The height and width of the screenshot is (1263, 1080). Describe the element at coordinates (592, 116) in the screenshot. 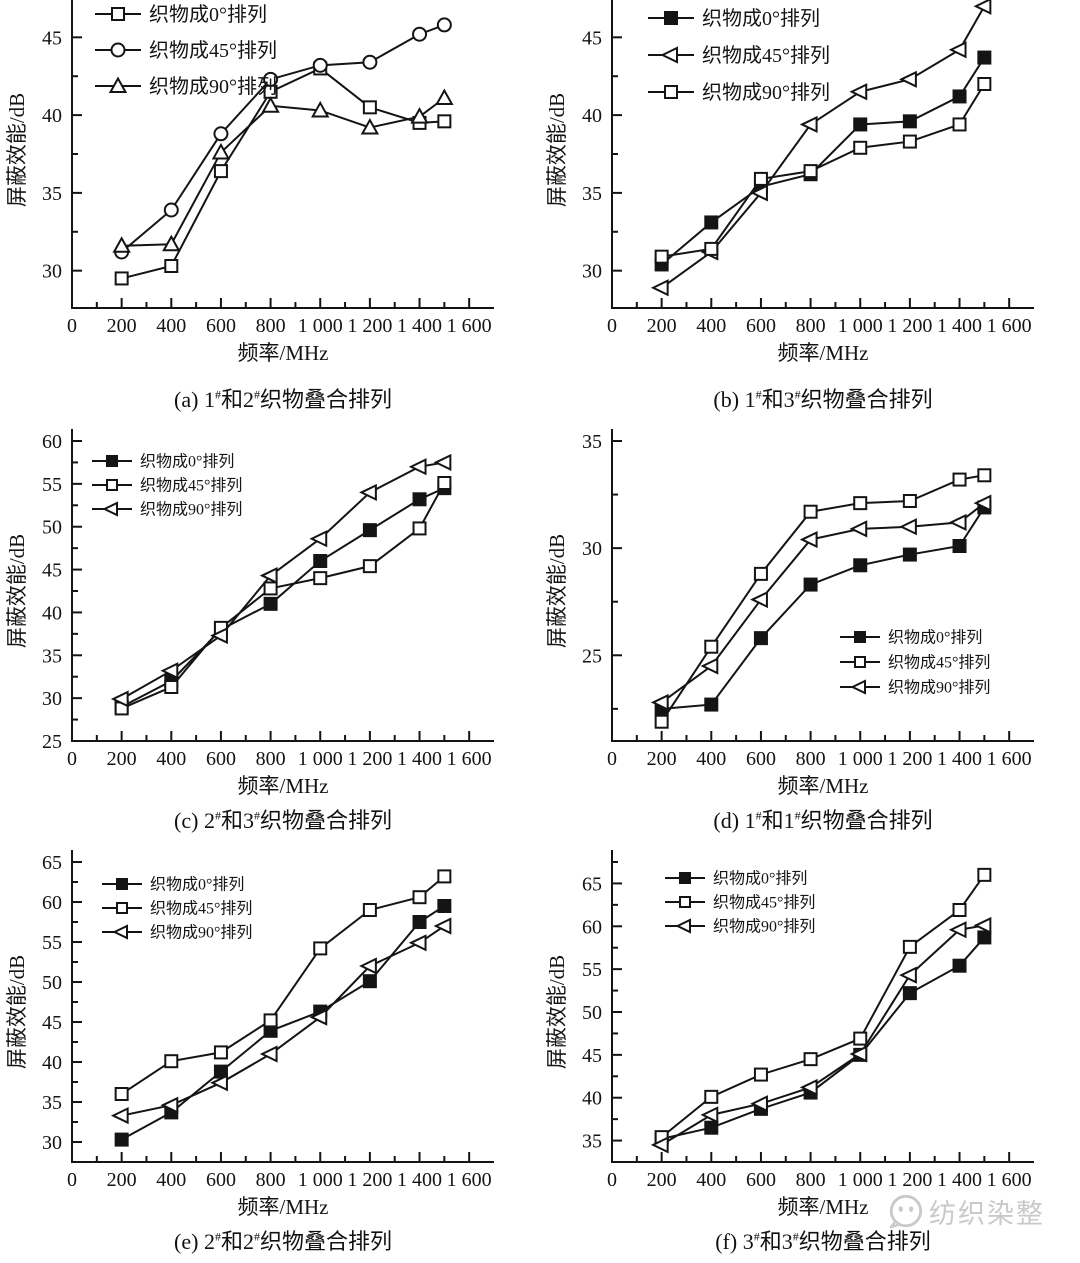

I see `y-tick-label: 40` at that location.